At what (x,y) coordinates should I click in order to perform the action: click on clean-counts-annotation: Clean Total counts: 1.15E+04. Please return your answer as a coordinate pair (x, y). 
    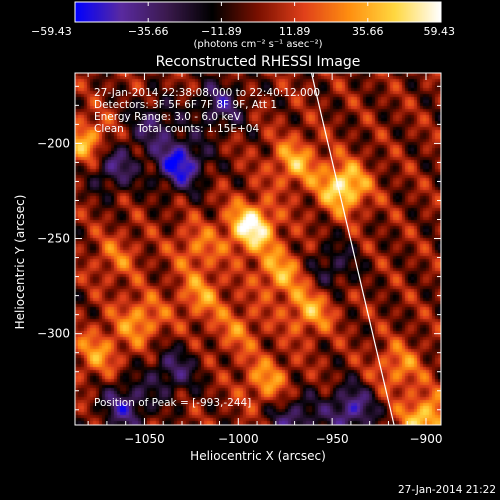
    Looking at the image, I should click on (177, 129).